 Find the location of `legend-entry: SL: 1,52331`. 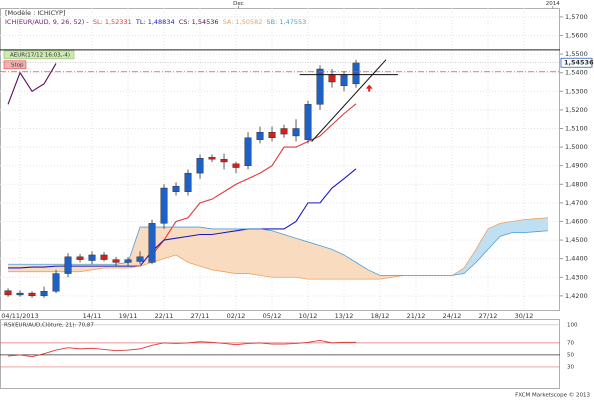

legend-entry: SL: 1,52331 is located at coordinates (112, 22).